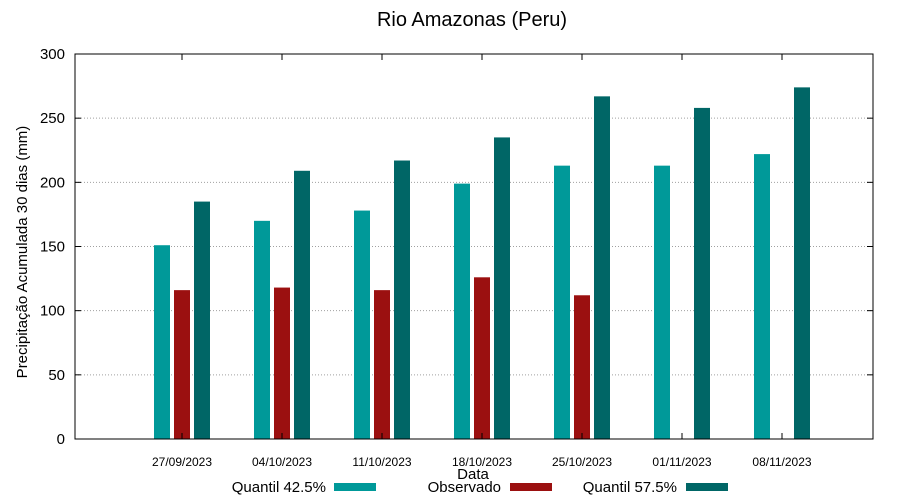 This screenshot has width=900, height=500. I want to click on x-tick-label: 18/10/2023, so click(482, 462).